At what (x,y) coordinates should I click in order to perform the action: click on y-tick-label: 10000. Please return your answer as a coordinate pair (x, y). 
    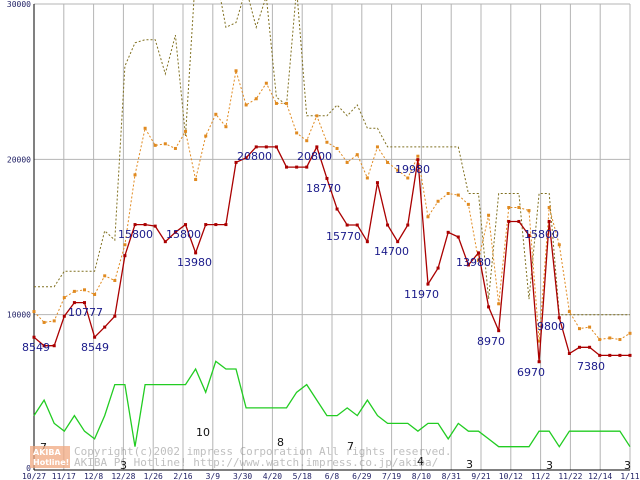
    Looking at the image, I should click on (19, 315).